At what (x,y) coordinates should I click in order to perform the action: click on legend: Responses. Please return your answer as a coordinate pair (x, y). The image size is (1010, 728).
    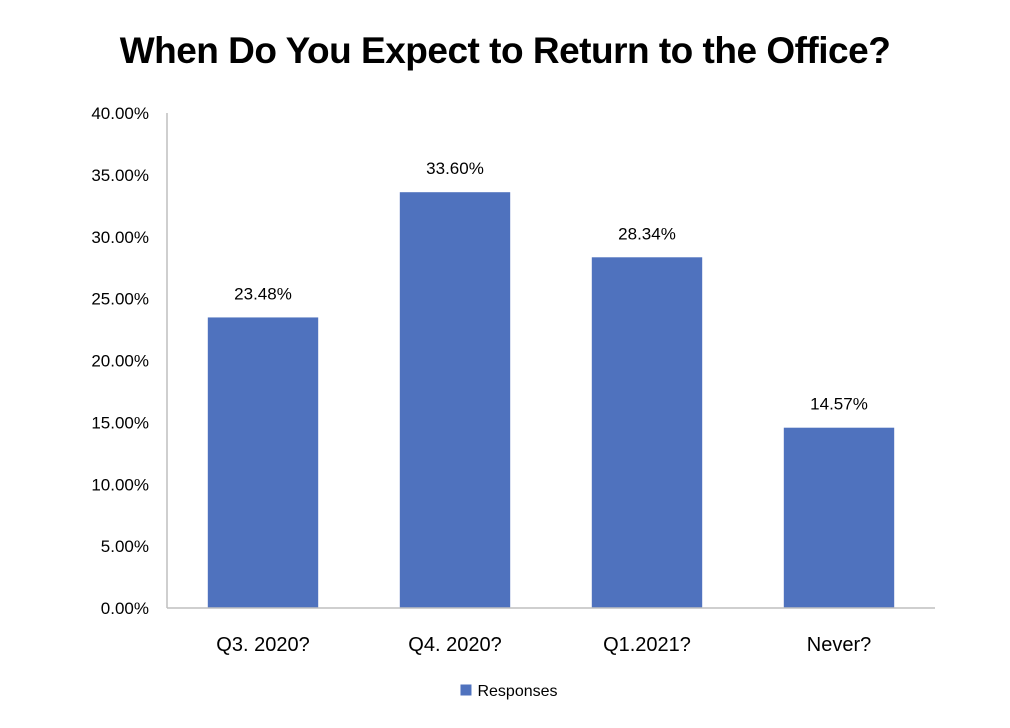
    Looking at the image, I should click on (509, 691).